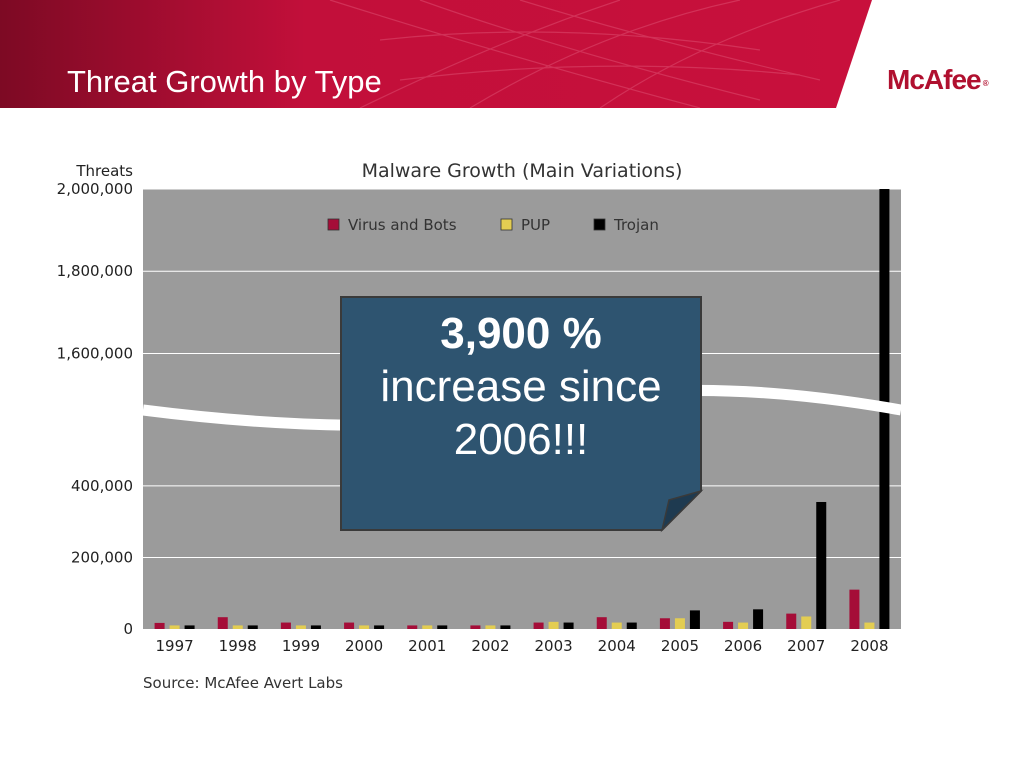  I want to click on bar-virus-and-bots-2004, so click(601, 623).